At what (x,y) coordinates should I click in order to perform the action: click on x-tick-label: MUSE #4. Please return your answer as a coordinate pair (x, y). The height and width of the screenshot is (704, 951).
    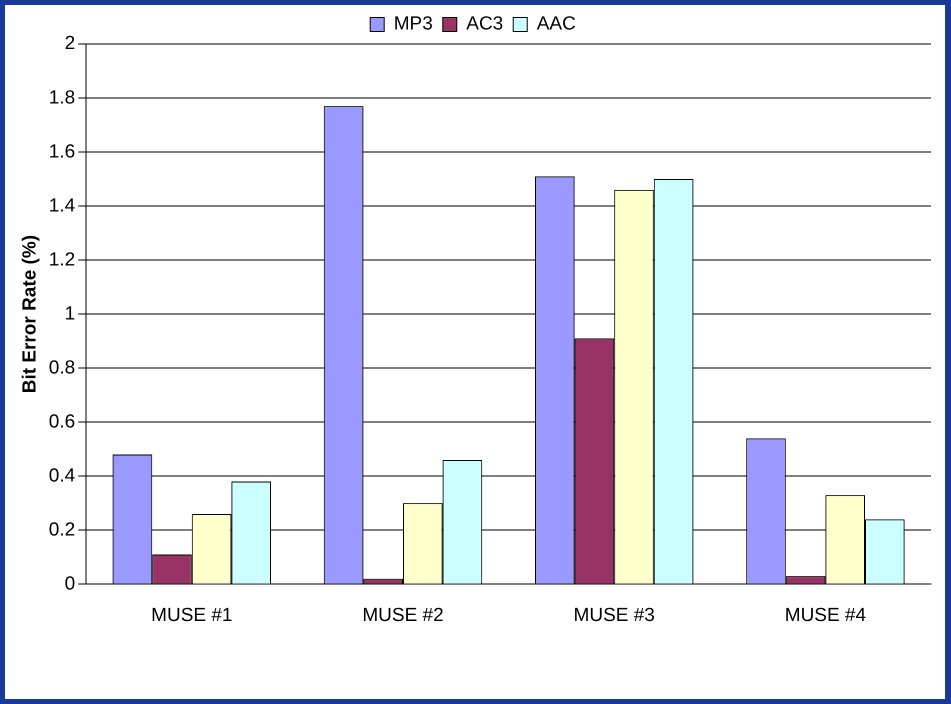
    Looking at the image, I should click on (825, 615).